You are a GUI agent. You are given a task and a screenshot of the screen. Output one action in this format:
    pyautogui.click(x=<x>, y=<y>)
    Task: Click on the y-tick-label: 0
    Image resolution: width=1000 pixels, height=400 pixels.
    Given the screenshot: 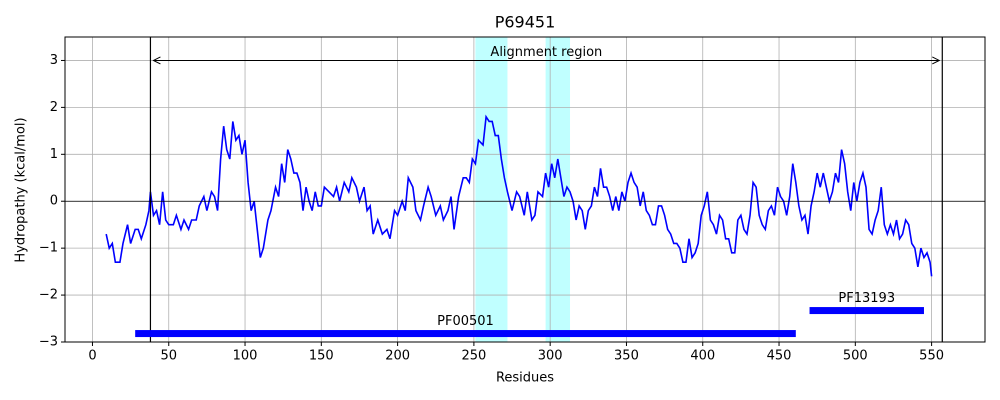 What is the action you would take?
    pyautogui.click(x=54, y=201)
    